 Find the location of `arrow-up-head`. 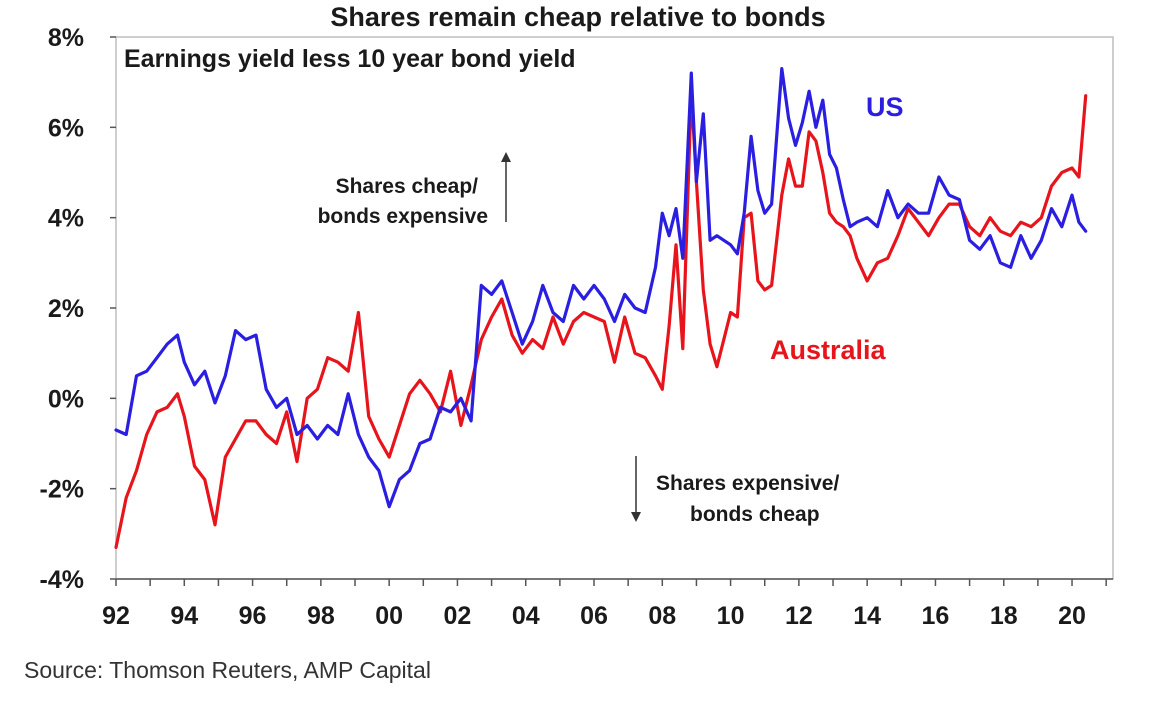

arrow-up-head is located at coordinates (506, 157).